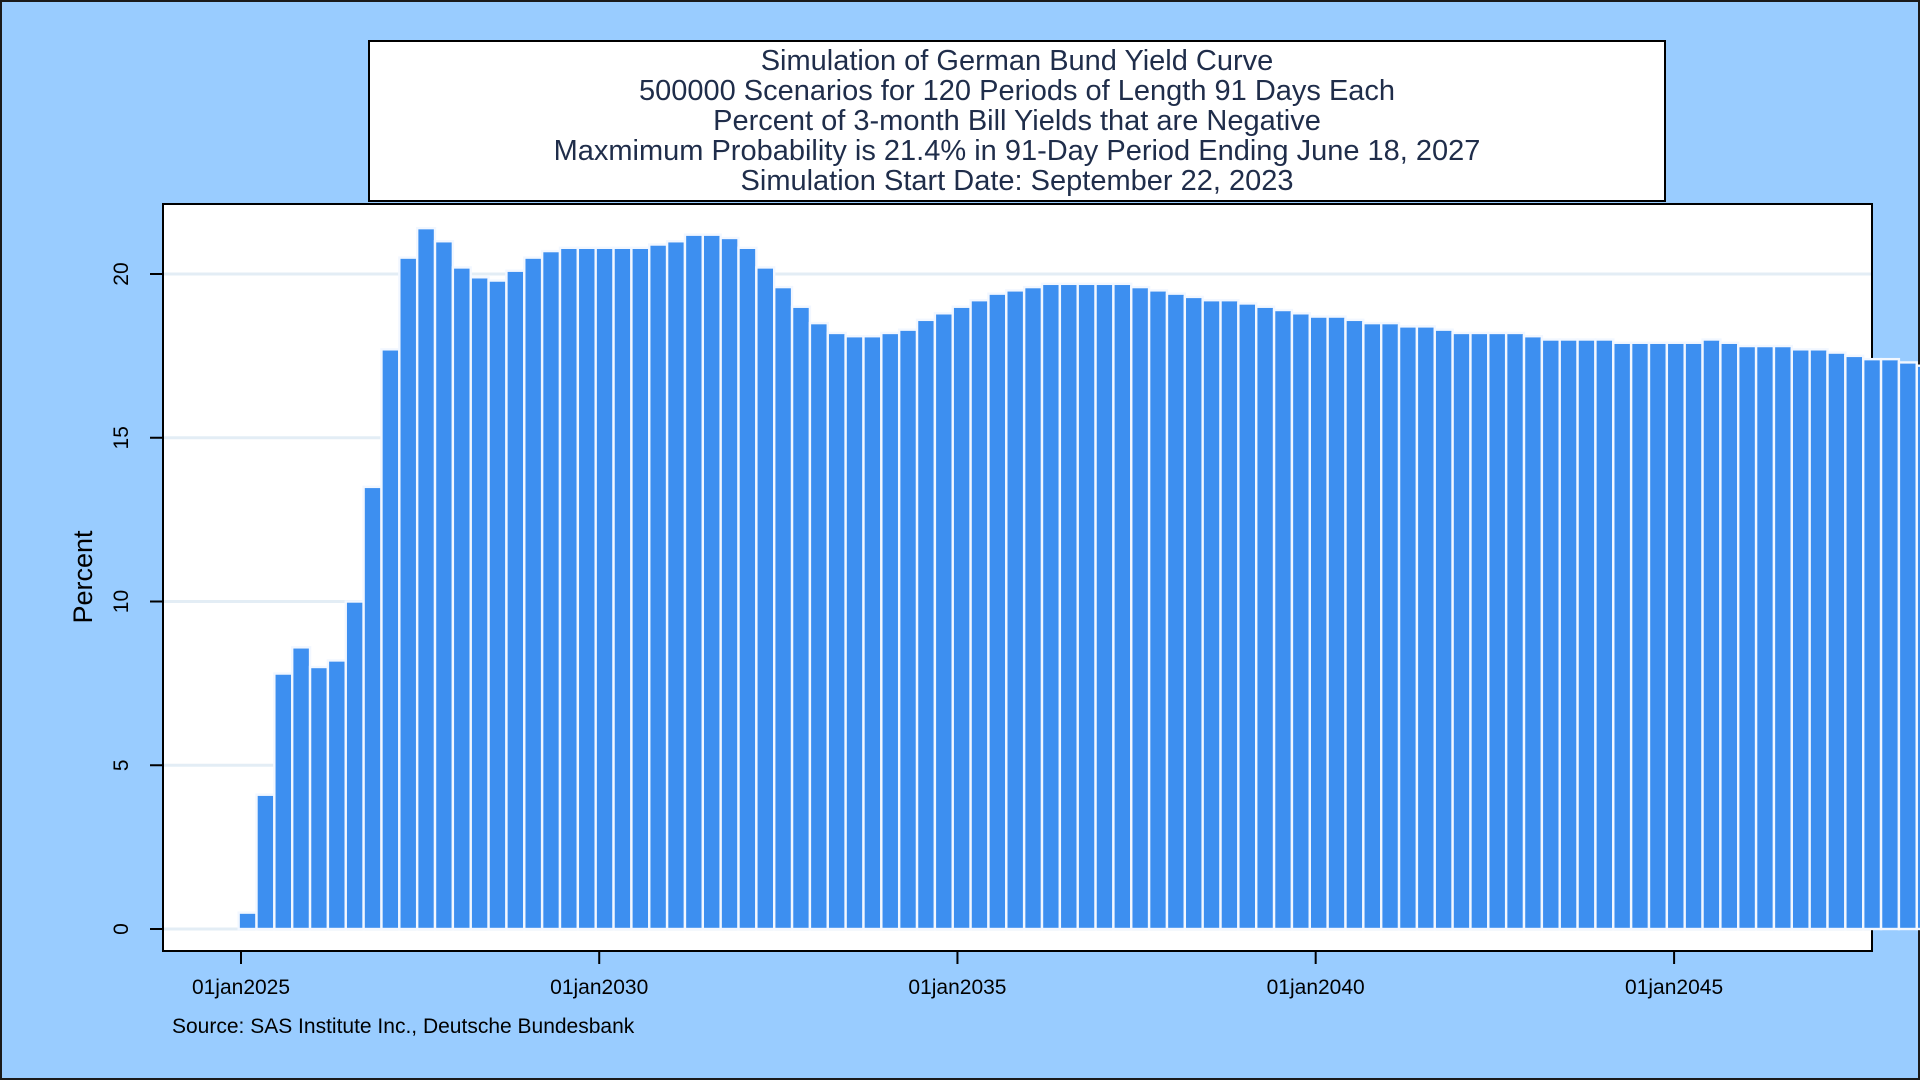  I want to click on x-tick-label: 01jan2045, so click(1674, 987).